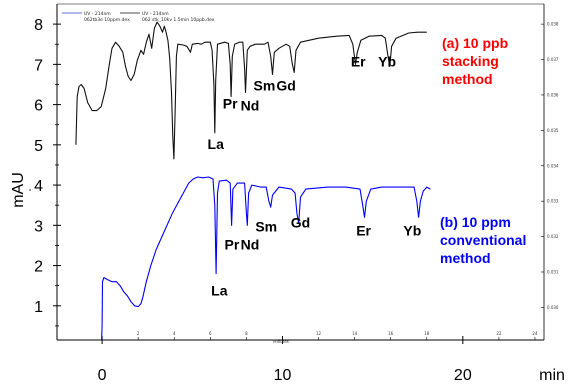 This screenshot has width=576, height=392. What do you see at coordinates (138, 333) in the screenshot?
I see `x-minor-tick-label: 2` at bounding box center [138, 333].